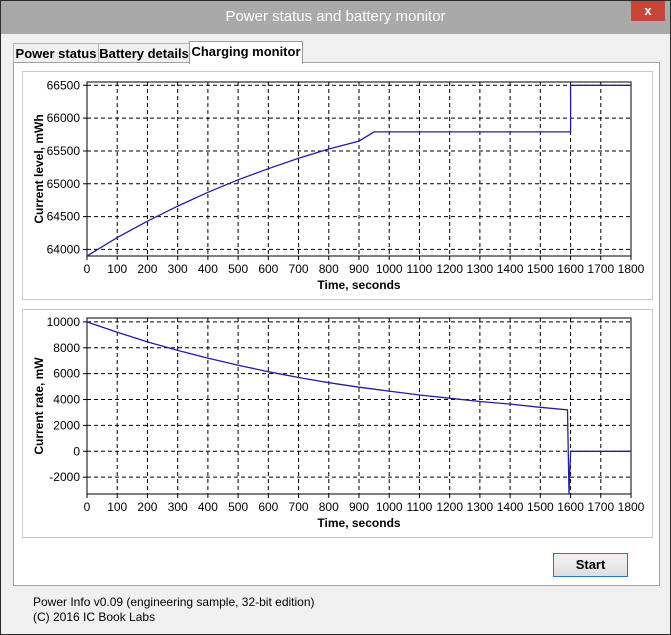  I want to click on tab-charging-monitor: Charging monitor, so click(246, 52).